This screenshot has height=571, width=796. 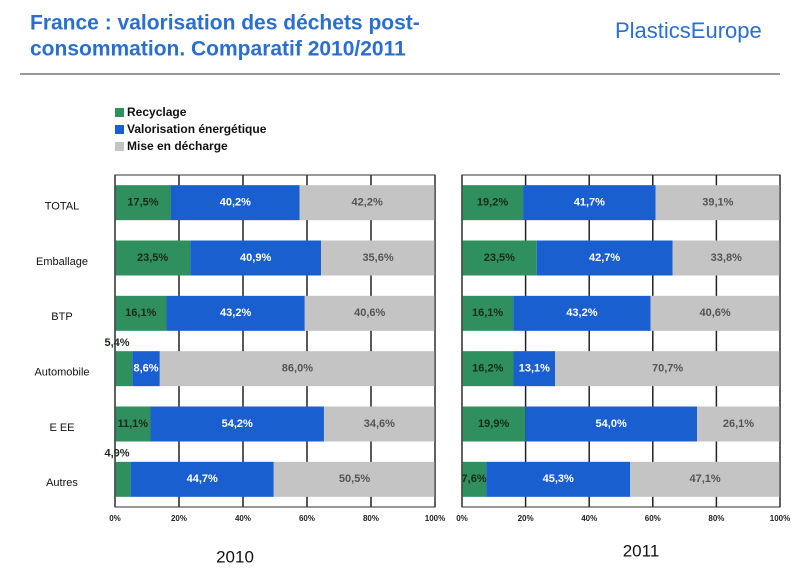 I want to click on value-label: 86,0%, so click(x=297, y=369).